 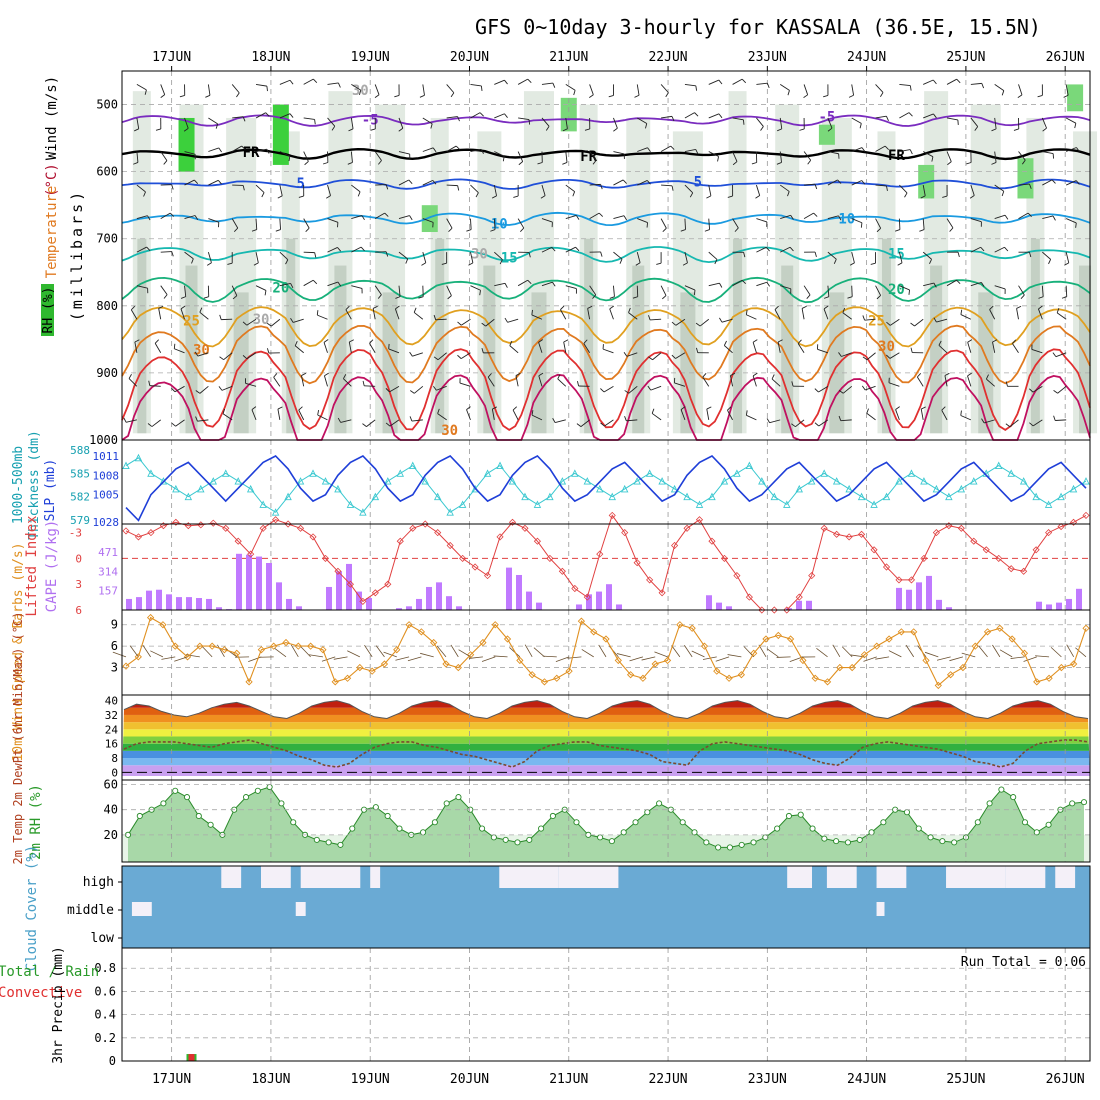 I want to click on temp-tick-label: 0, so click(x=114, y=772).